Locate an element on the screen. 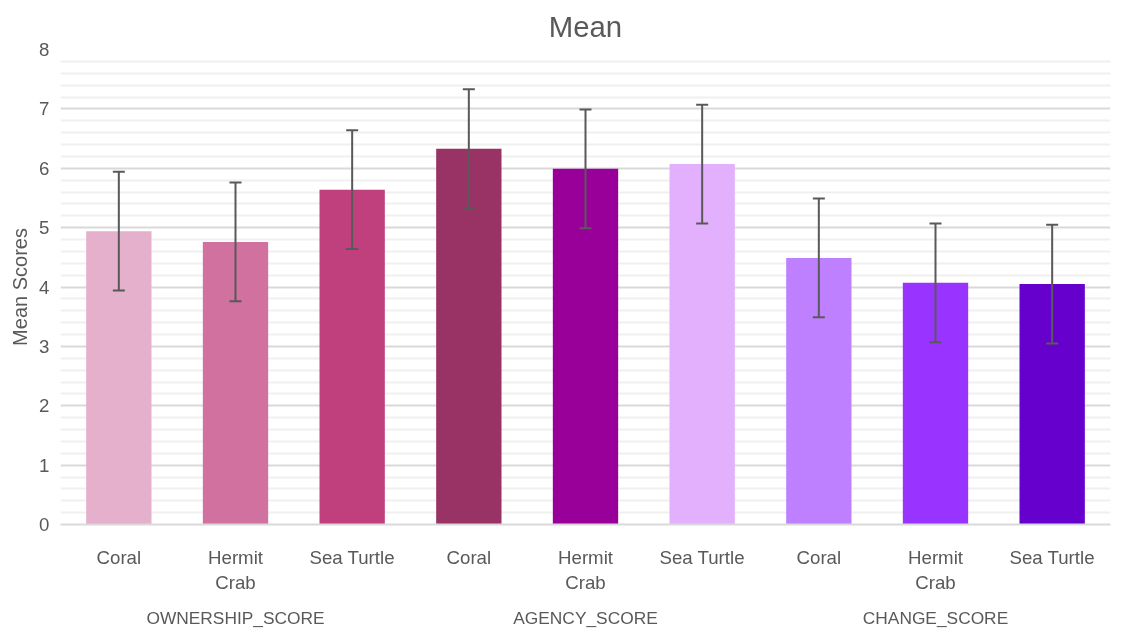 The width and height of the screenshot is (1135, 635). y-tick-label: 0 is located at coordinates (44, 524).